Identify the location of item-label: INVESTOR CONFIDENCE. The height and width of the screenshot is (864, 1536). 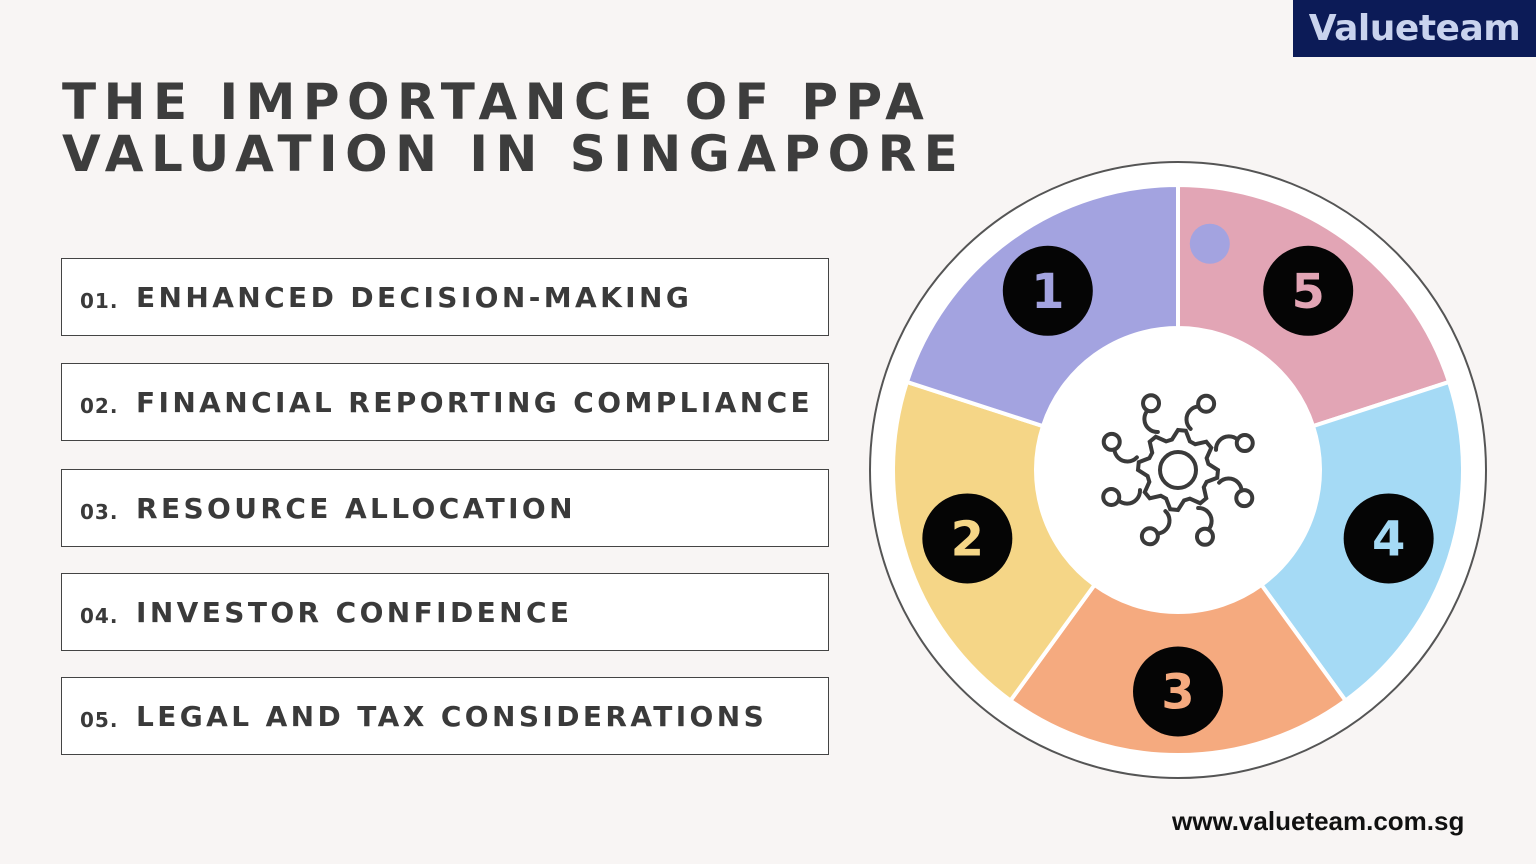
(354, 612).